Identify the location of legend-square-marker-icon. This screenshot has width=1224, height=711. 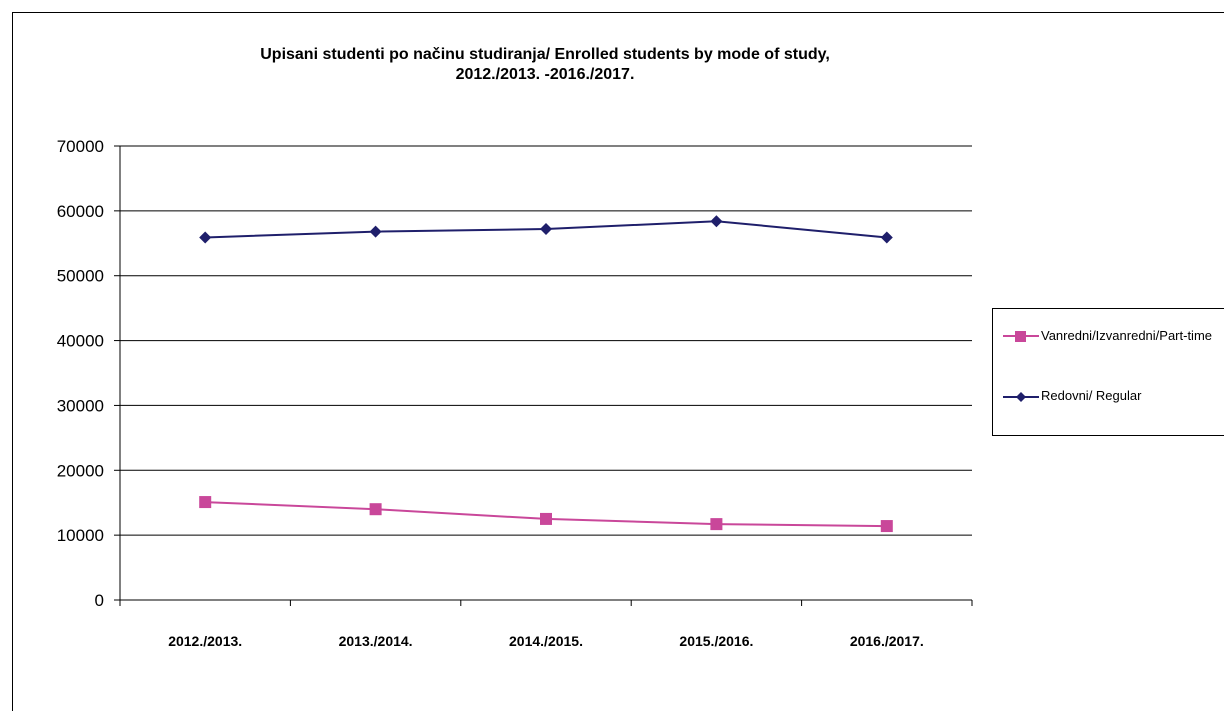
(1021, 337).